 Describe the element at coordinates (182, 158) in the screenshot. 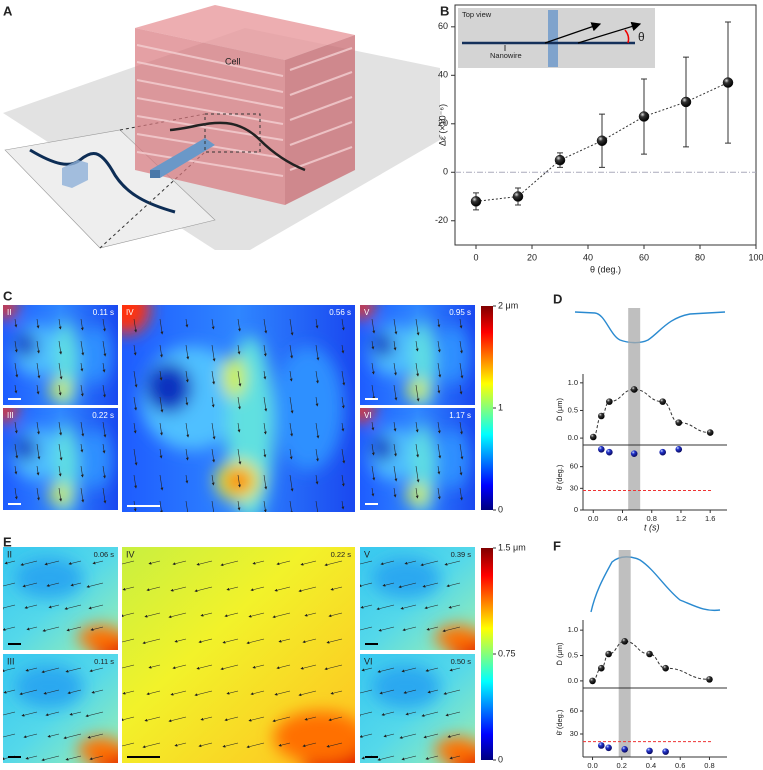

I see `nanowire-bar` at that location.